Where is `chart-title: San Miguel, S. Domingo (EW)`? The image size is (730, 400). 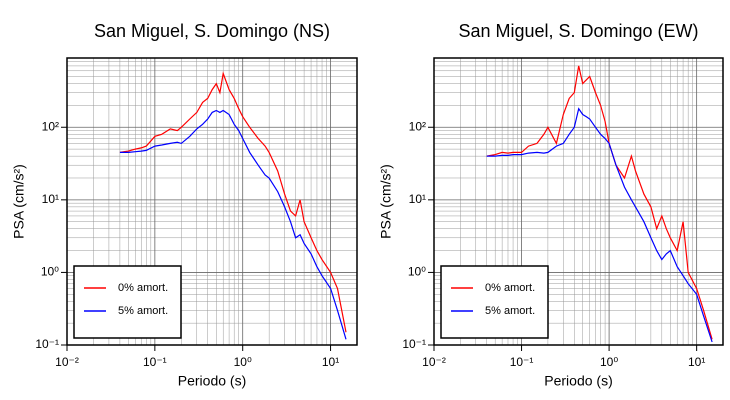
chart-title: San Miguel, S. Domingo (EW) is located at coordinates (578, 31).